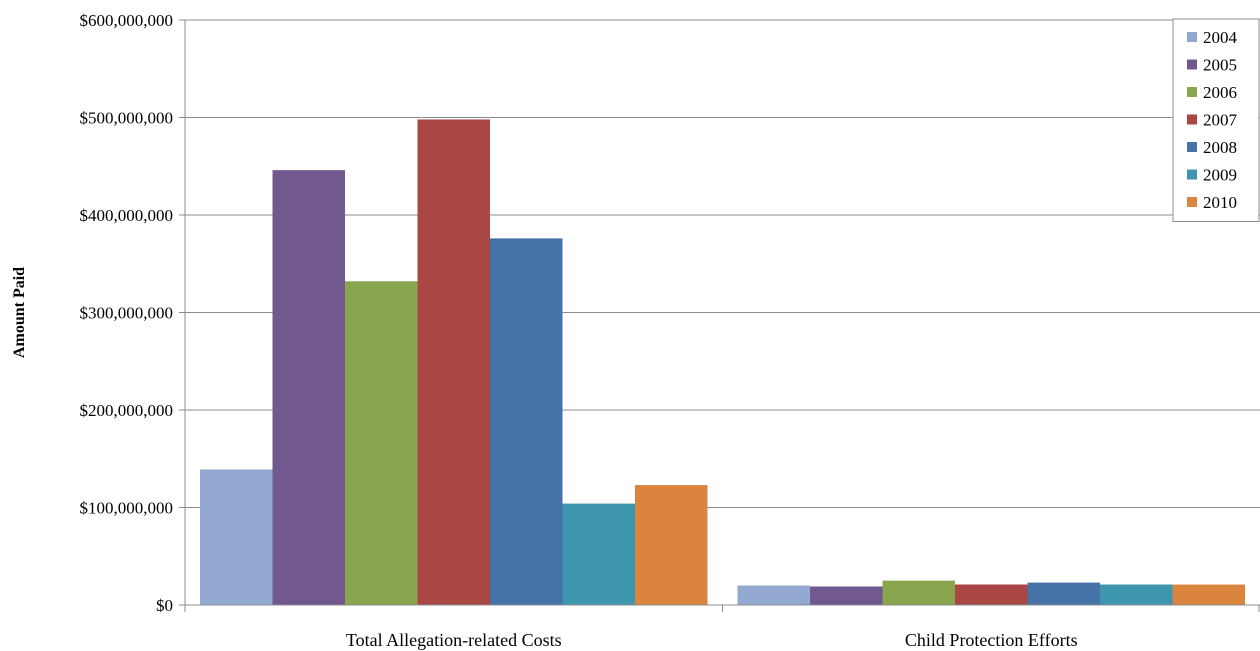 The width and height of the screenshot is (1260, 651). Describe the element at coordinates (127, 215) in the screenshot. I see `y-tick-label: $400,000,000` at that location.